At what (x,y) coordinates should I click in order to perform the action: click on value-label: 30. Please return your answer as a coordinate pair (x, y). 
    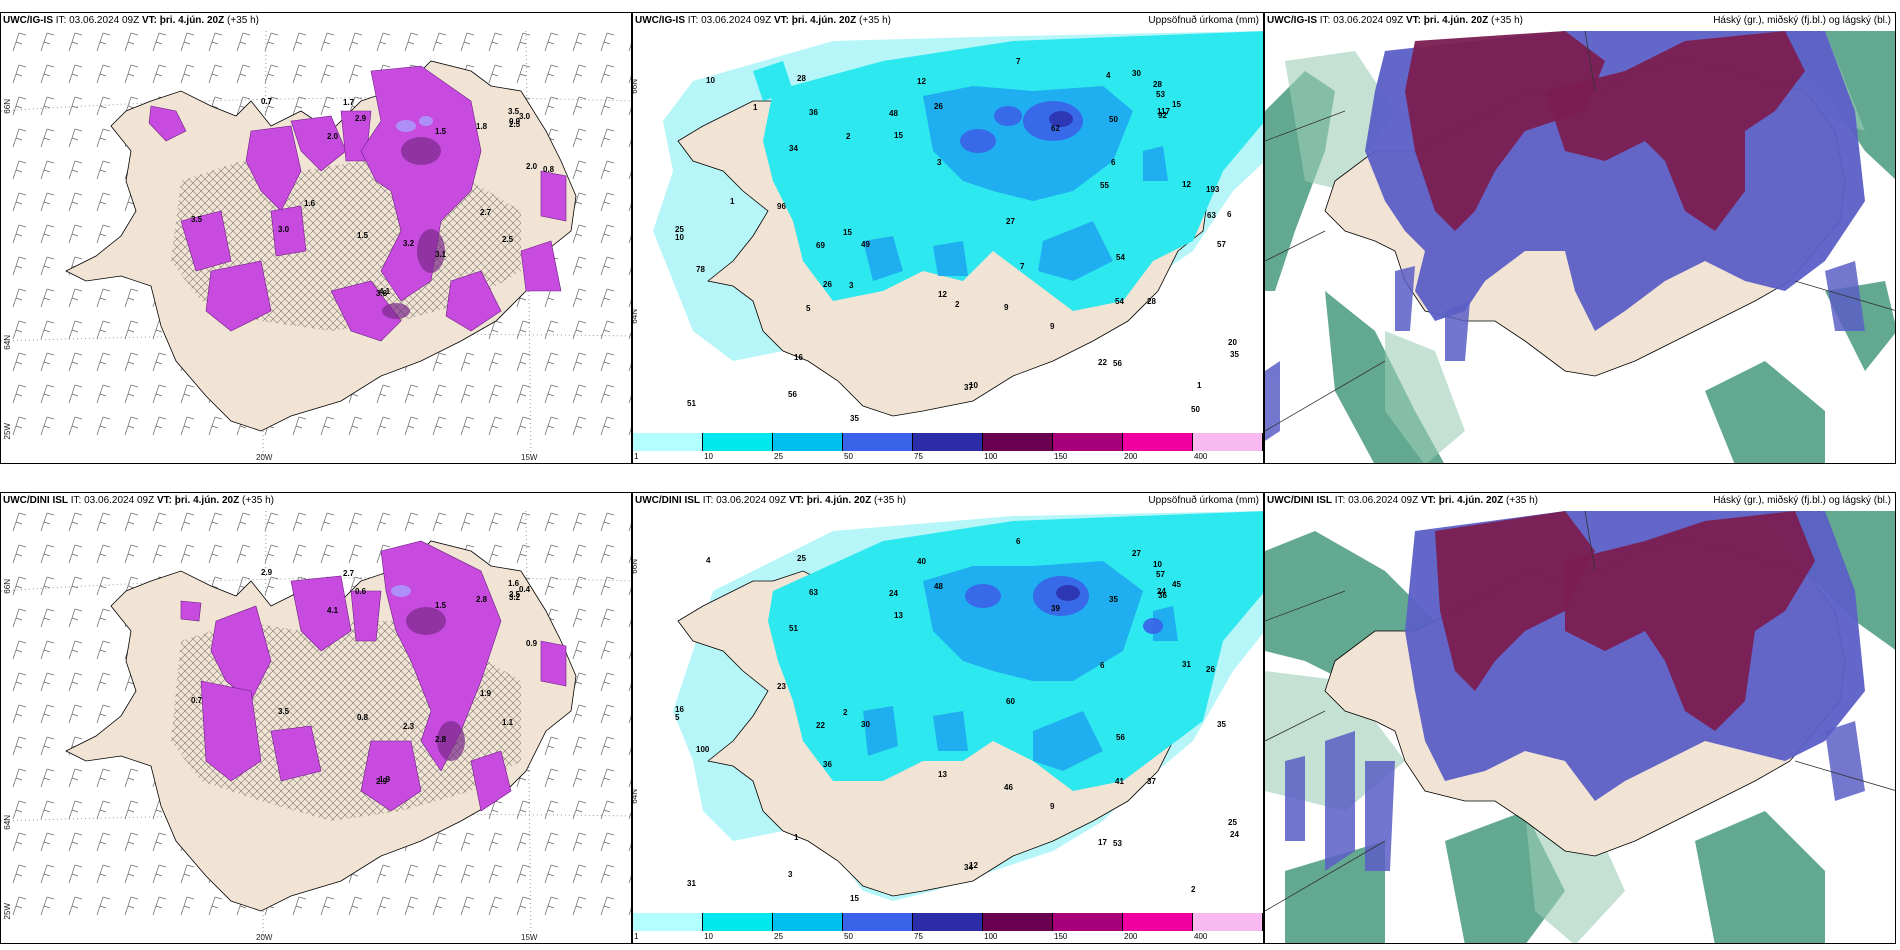
    Looking at the image, I should click on (1136, 73).